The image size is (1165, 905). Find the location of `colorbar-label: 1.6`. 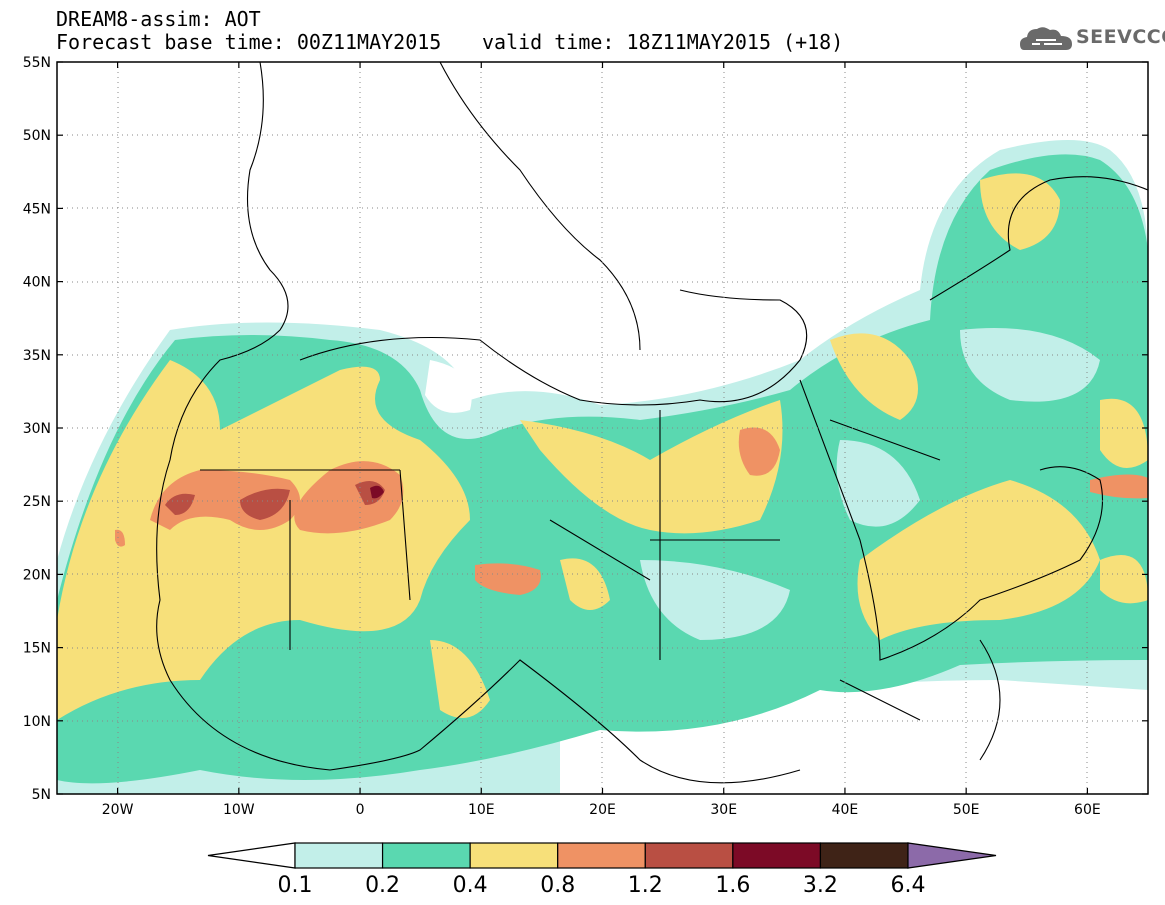

colorbar-label: 1.6 is located at coordinates (732, 885).